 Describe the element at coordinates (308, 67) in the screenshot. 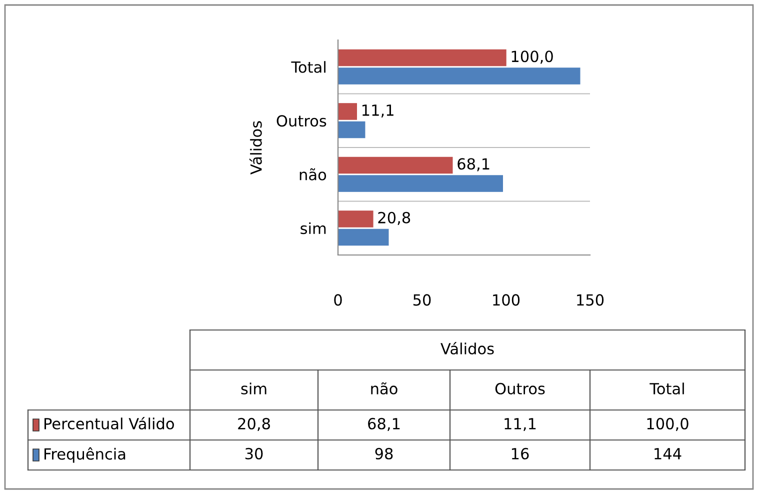

I see `y-tick-label: Total` at that location.